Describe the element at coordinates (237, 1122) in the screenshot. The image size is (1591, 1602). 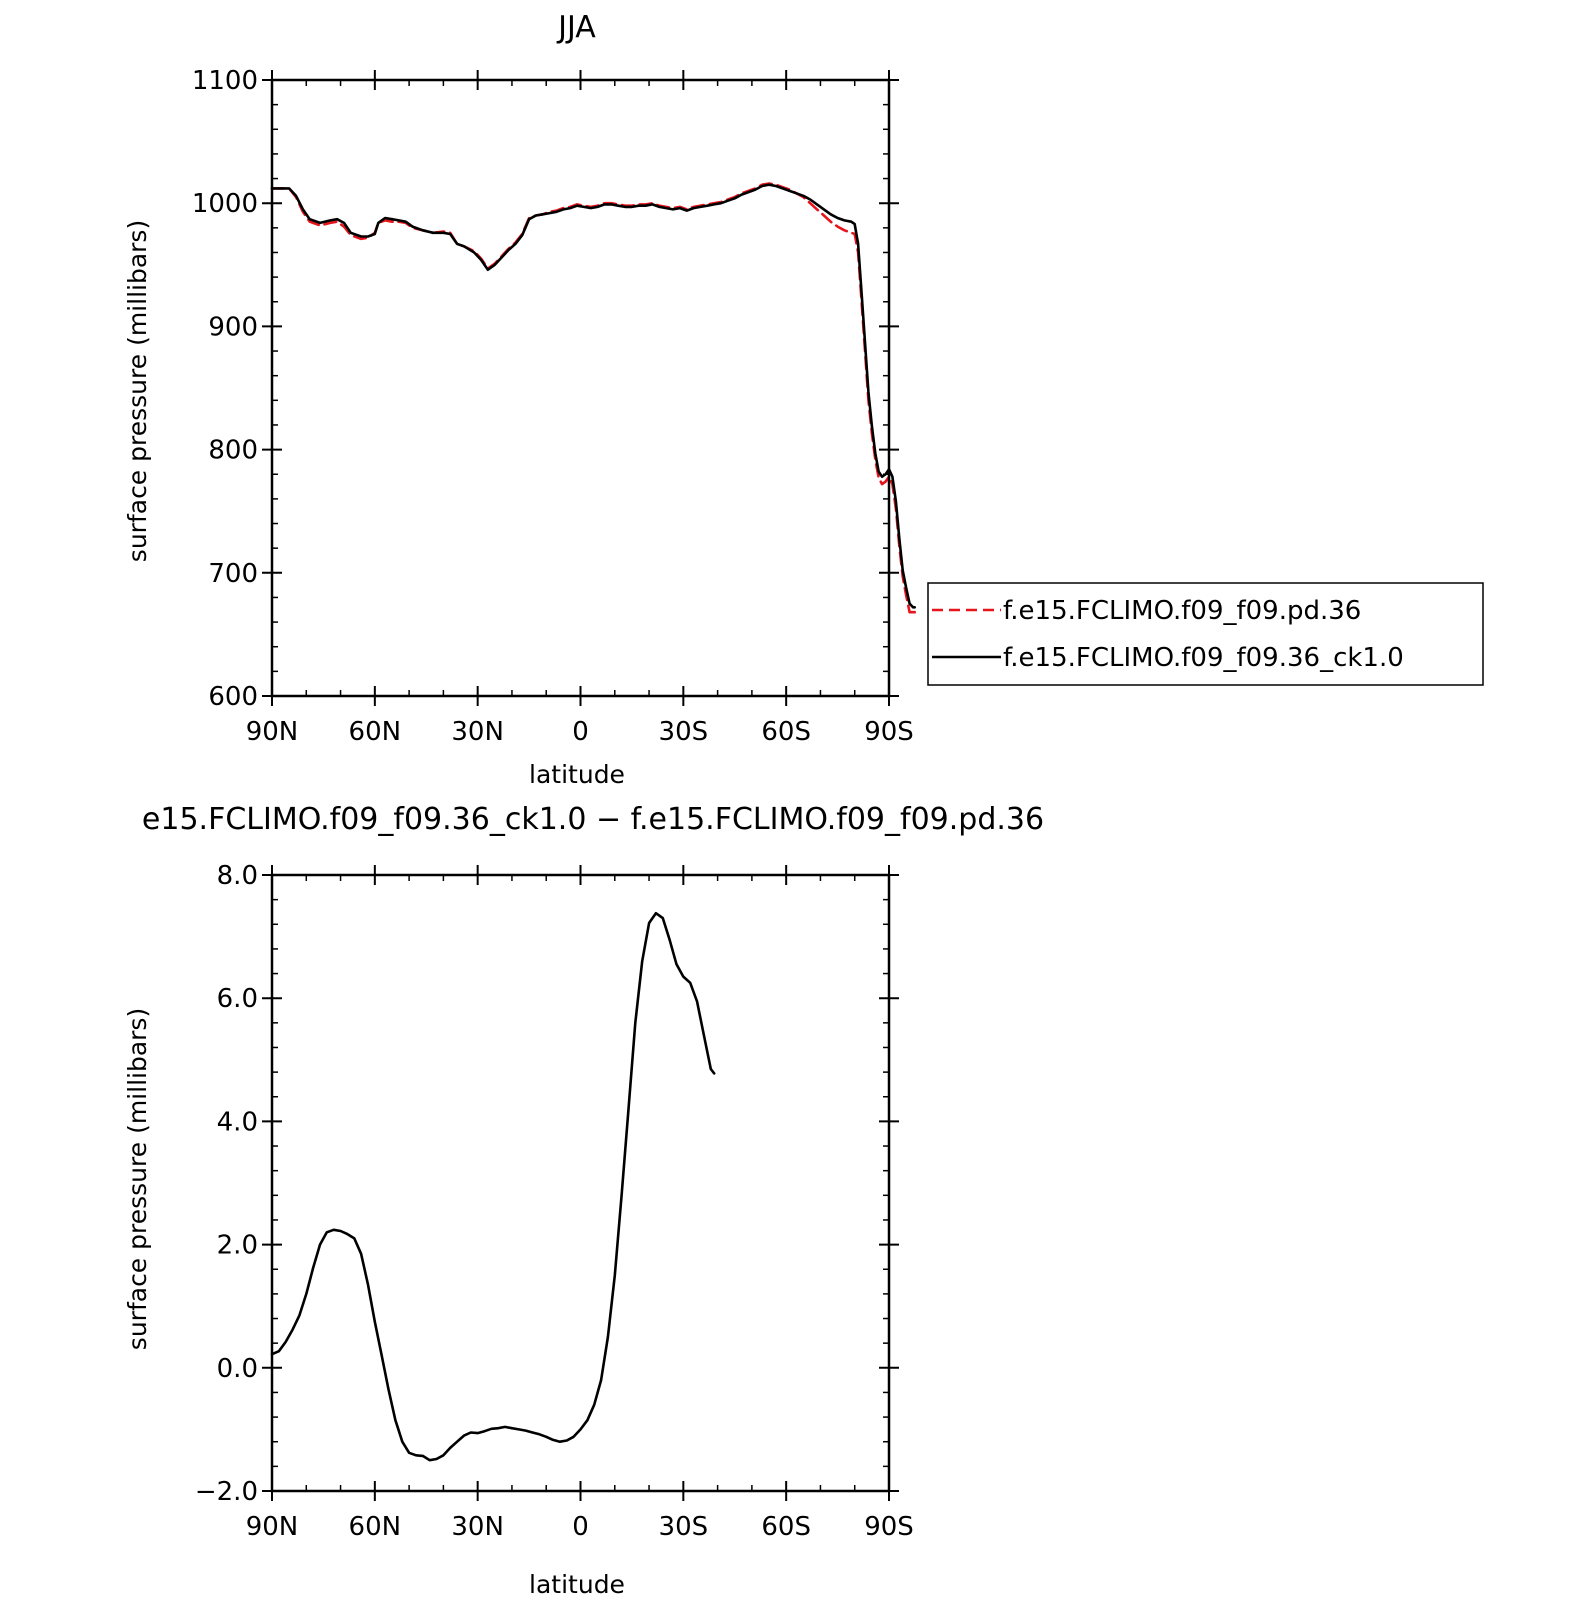
I see `y-tick-label: 4.0` at that location.